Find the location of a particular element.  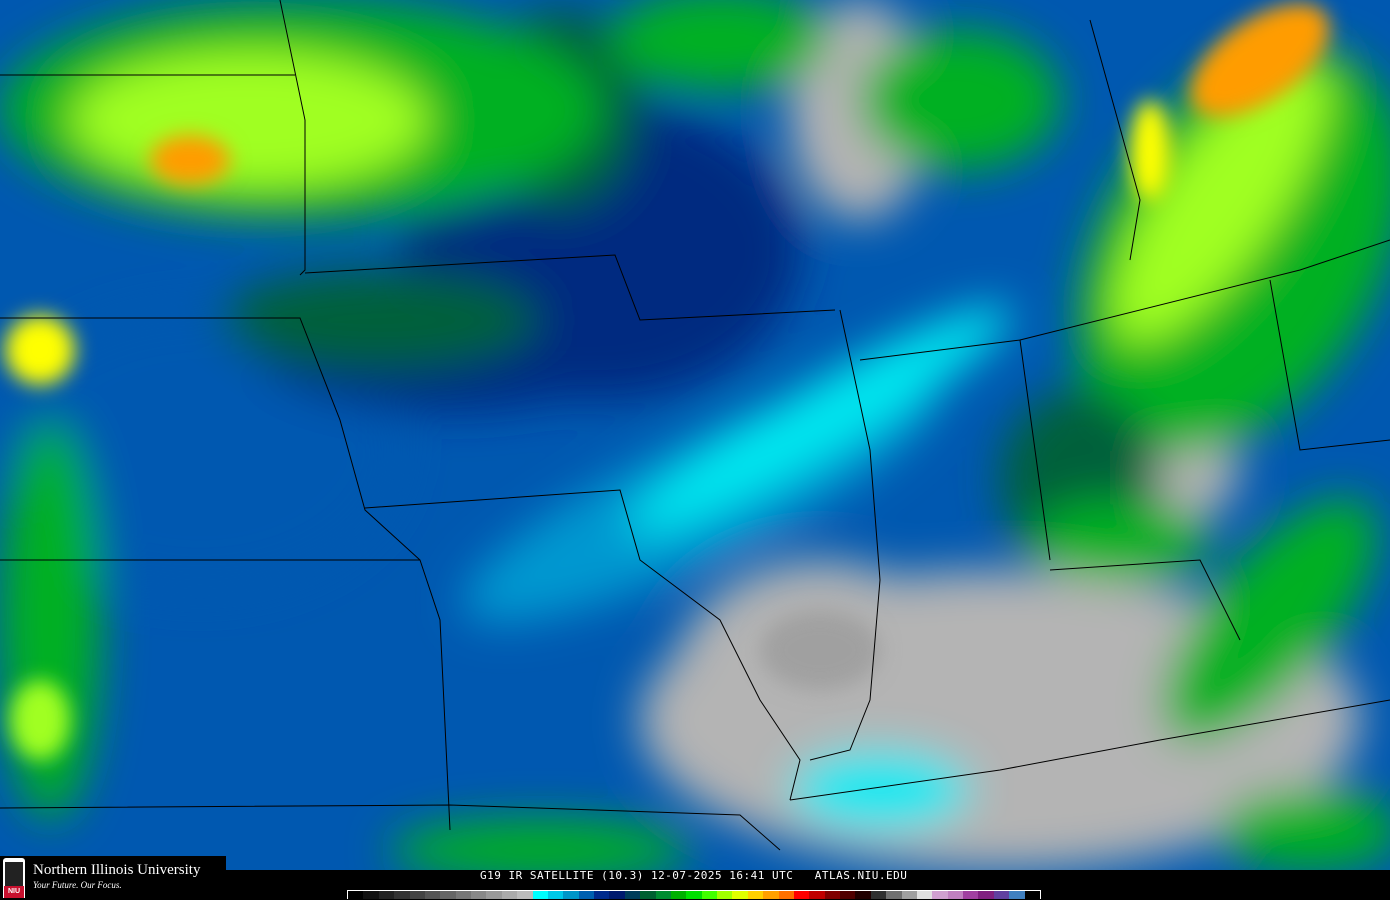

logo-badge: NIU is located at coordinates (14, 892).